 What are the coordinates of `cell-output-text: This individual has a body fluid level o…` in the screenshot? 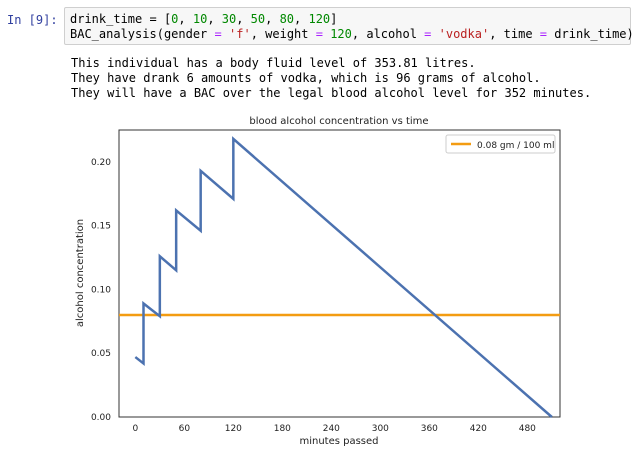 It's located at (331, 78).